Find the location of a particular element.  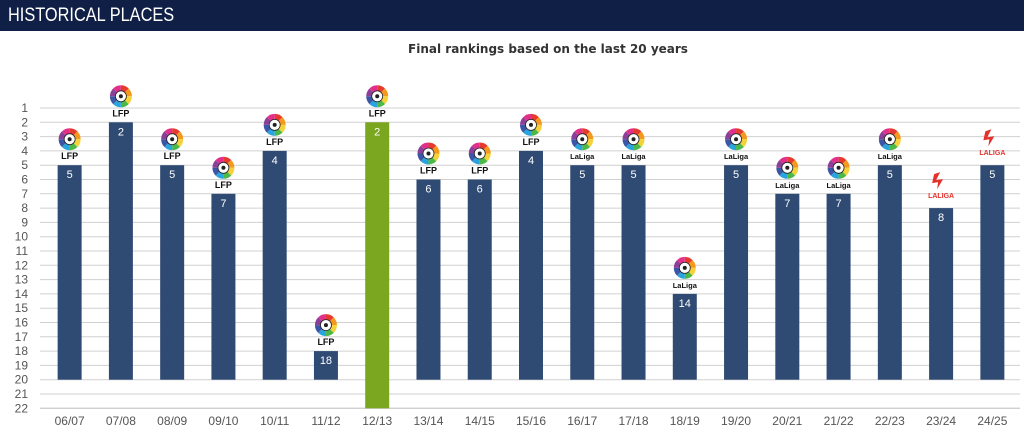

x-tick-label: 12/13 is located at coordinates (377, 421).